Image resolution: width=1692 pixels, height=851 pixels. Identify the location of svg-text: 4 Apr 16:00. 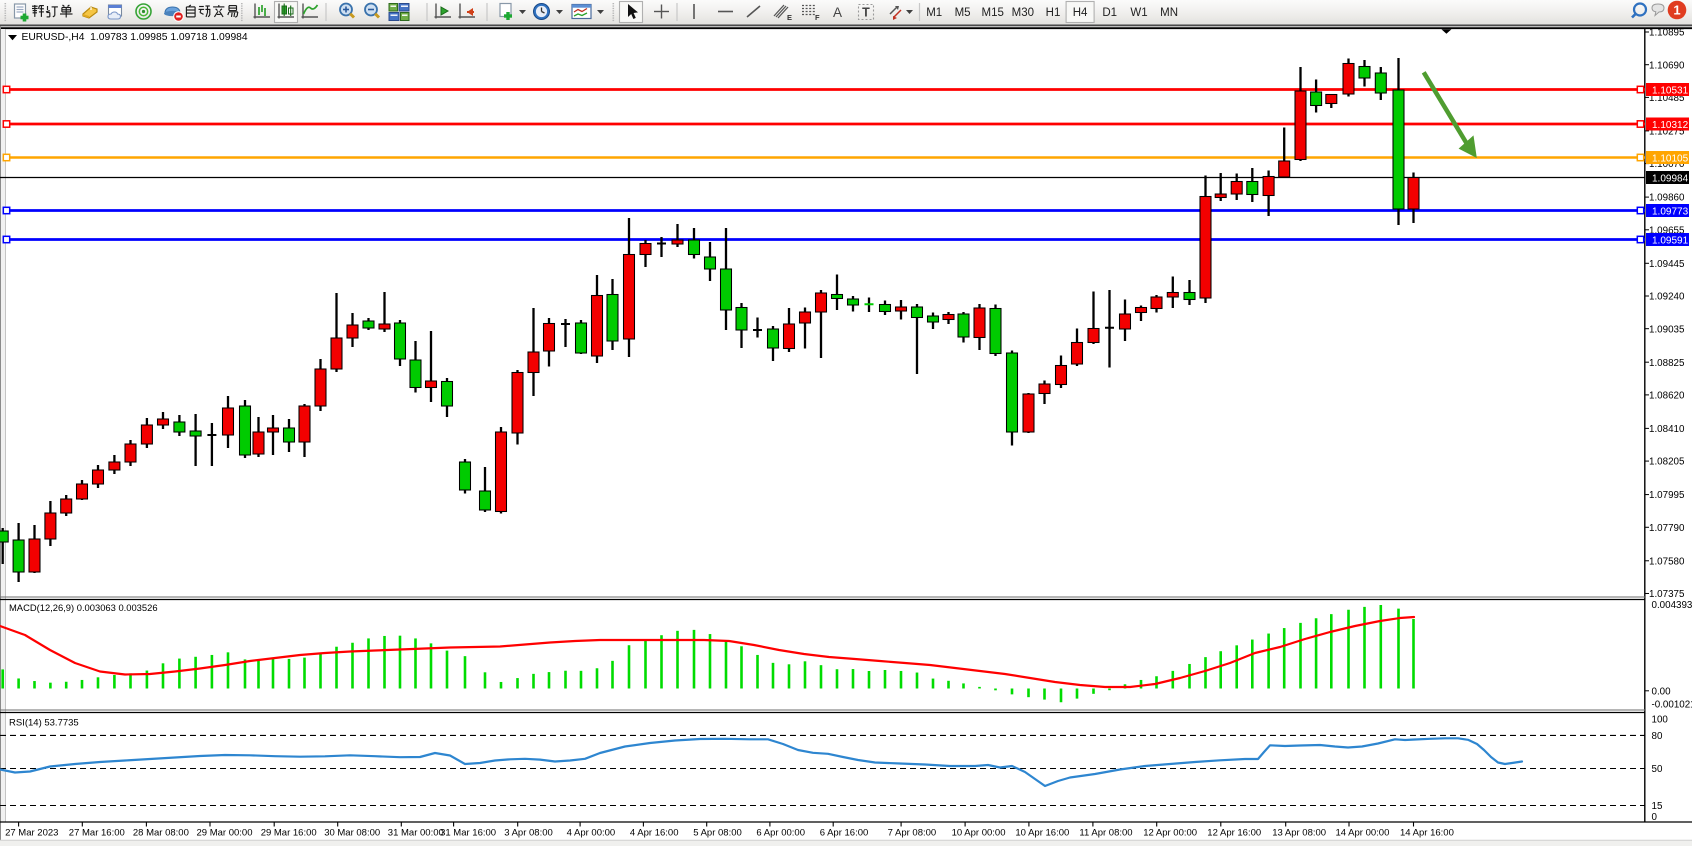
(654, 833).